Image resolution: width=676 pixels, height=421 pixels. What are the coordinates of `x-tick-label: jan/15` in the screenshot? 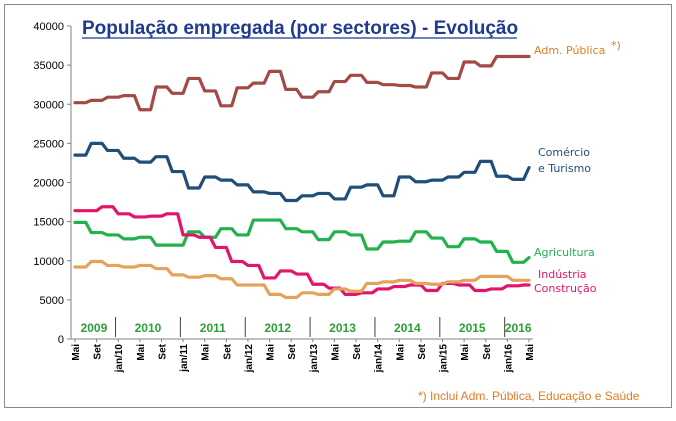 It's located at (444, 359).